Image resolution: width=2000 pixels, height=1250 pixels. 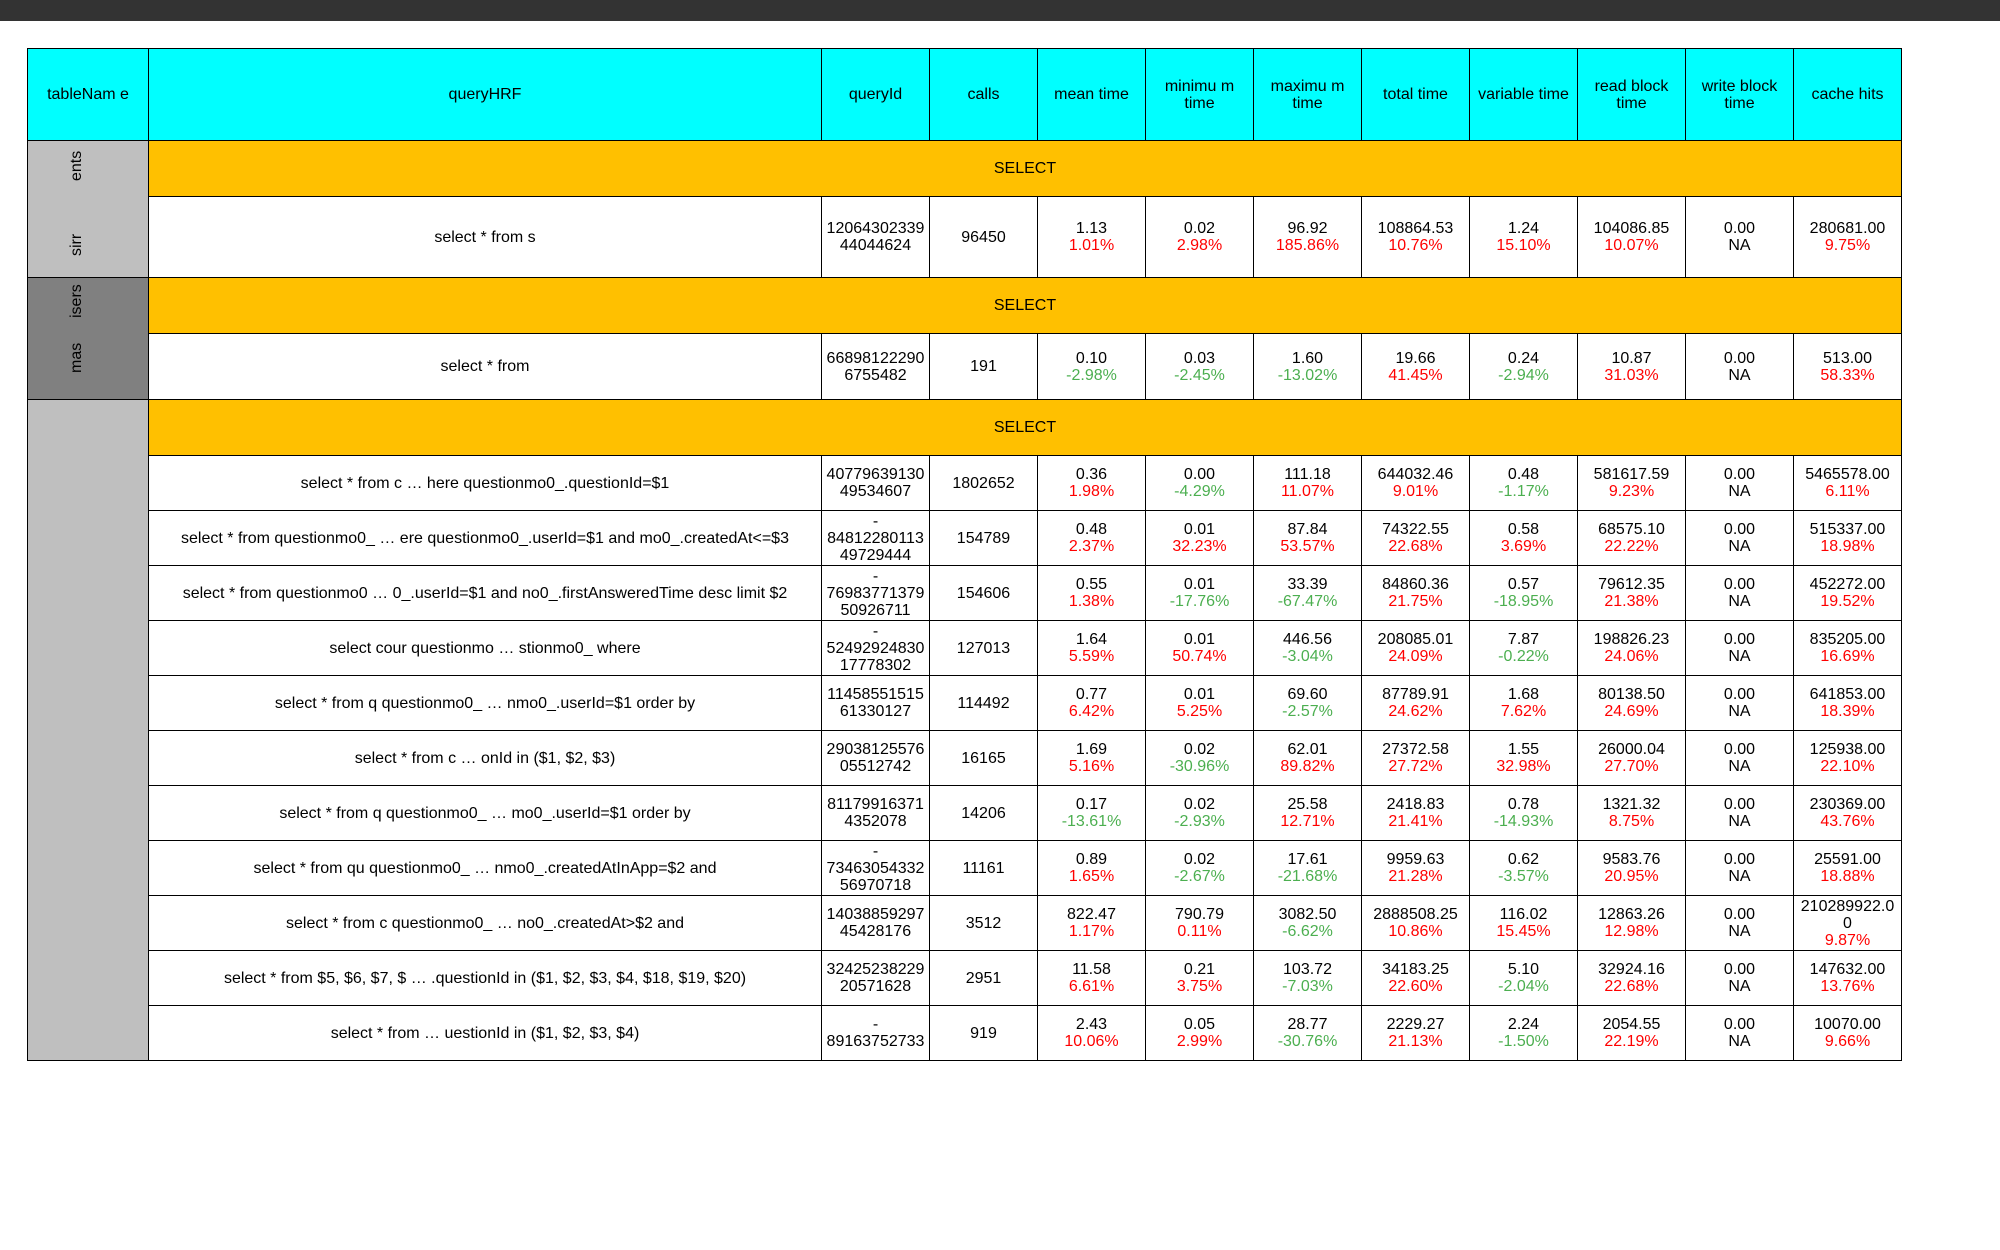 I want to click on metric-value: 74322.55, so click(x=1415, y=529).